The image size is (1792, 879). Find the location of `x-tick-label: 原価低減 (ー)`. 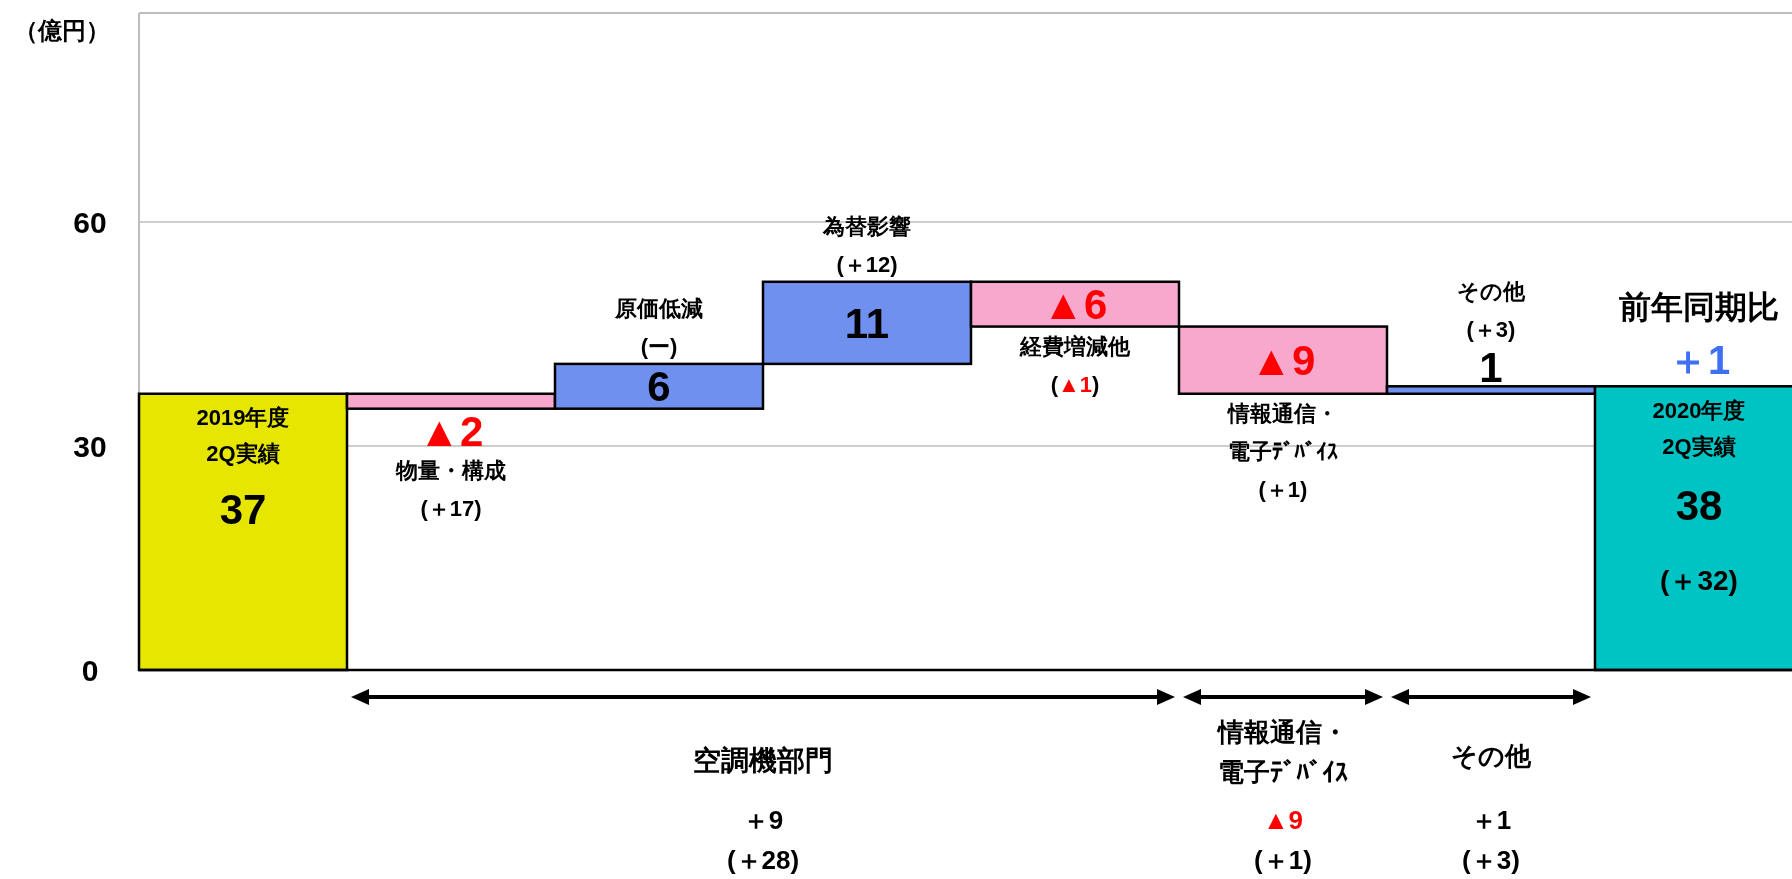

x-tick-label: 原価低減 (ー) is located at coordinates (658, 327).